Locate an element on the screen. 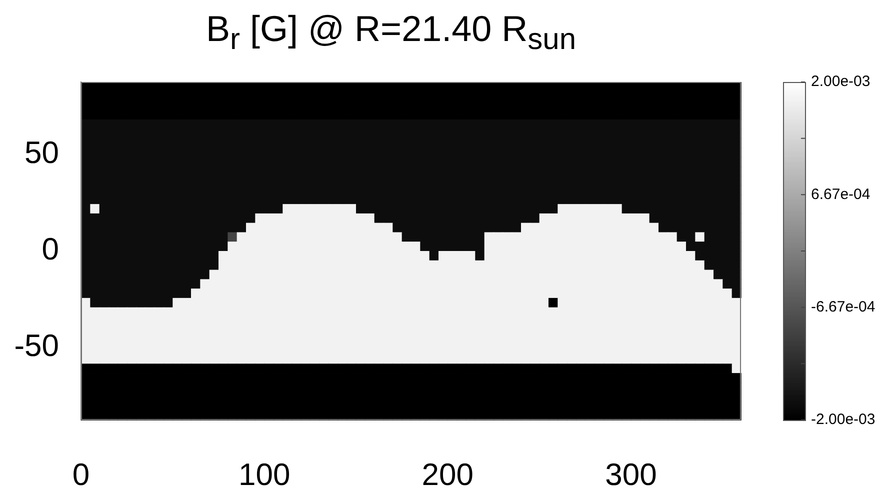  color-bar-label: -2.00e-03 is located at coordinates (843, 419).